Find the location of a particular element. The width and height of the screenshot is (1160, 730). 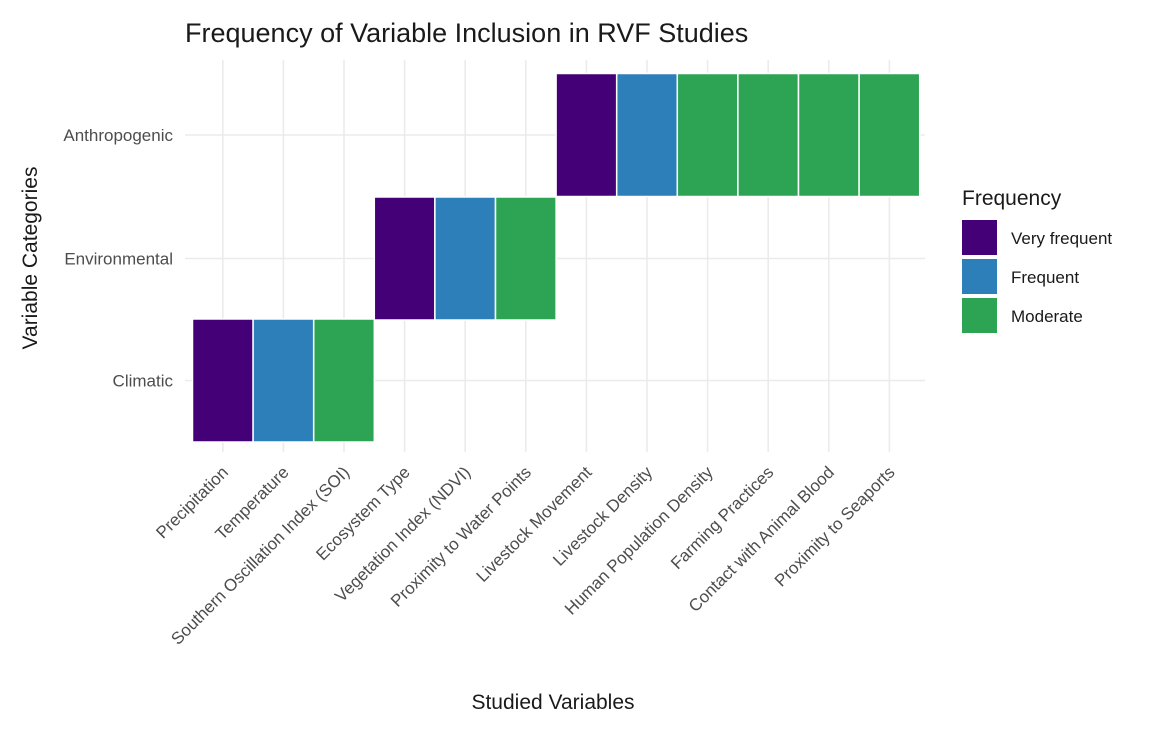

y-axis-title: Variable Categories is located at coordinates (30, 258).